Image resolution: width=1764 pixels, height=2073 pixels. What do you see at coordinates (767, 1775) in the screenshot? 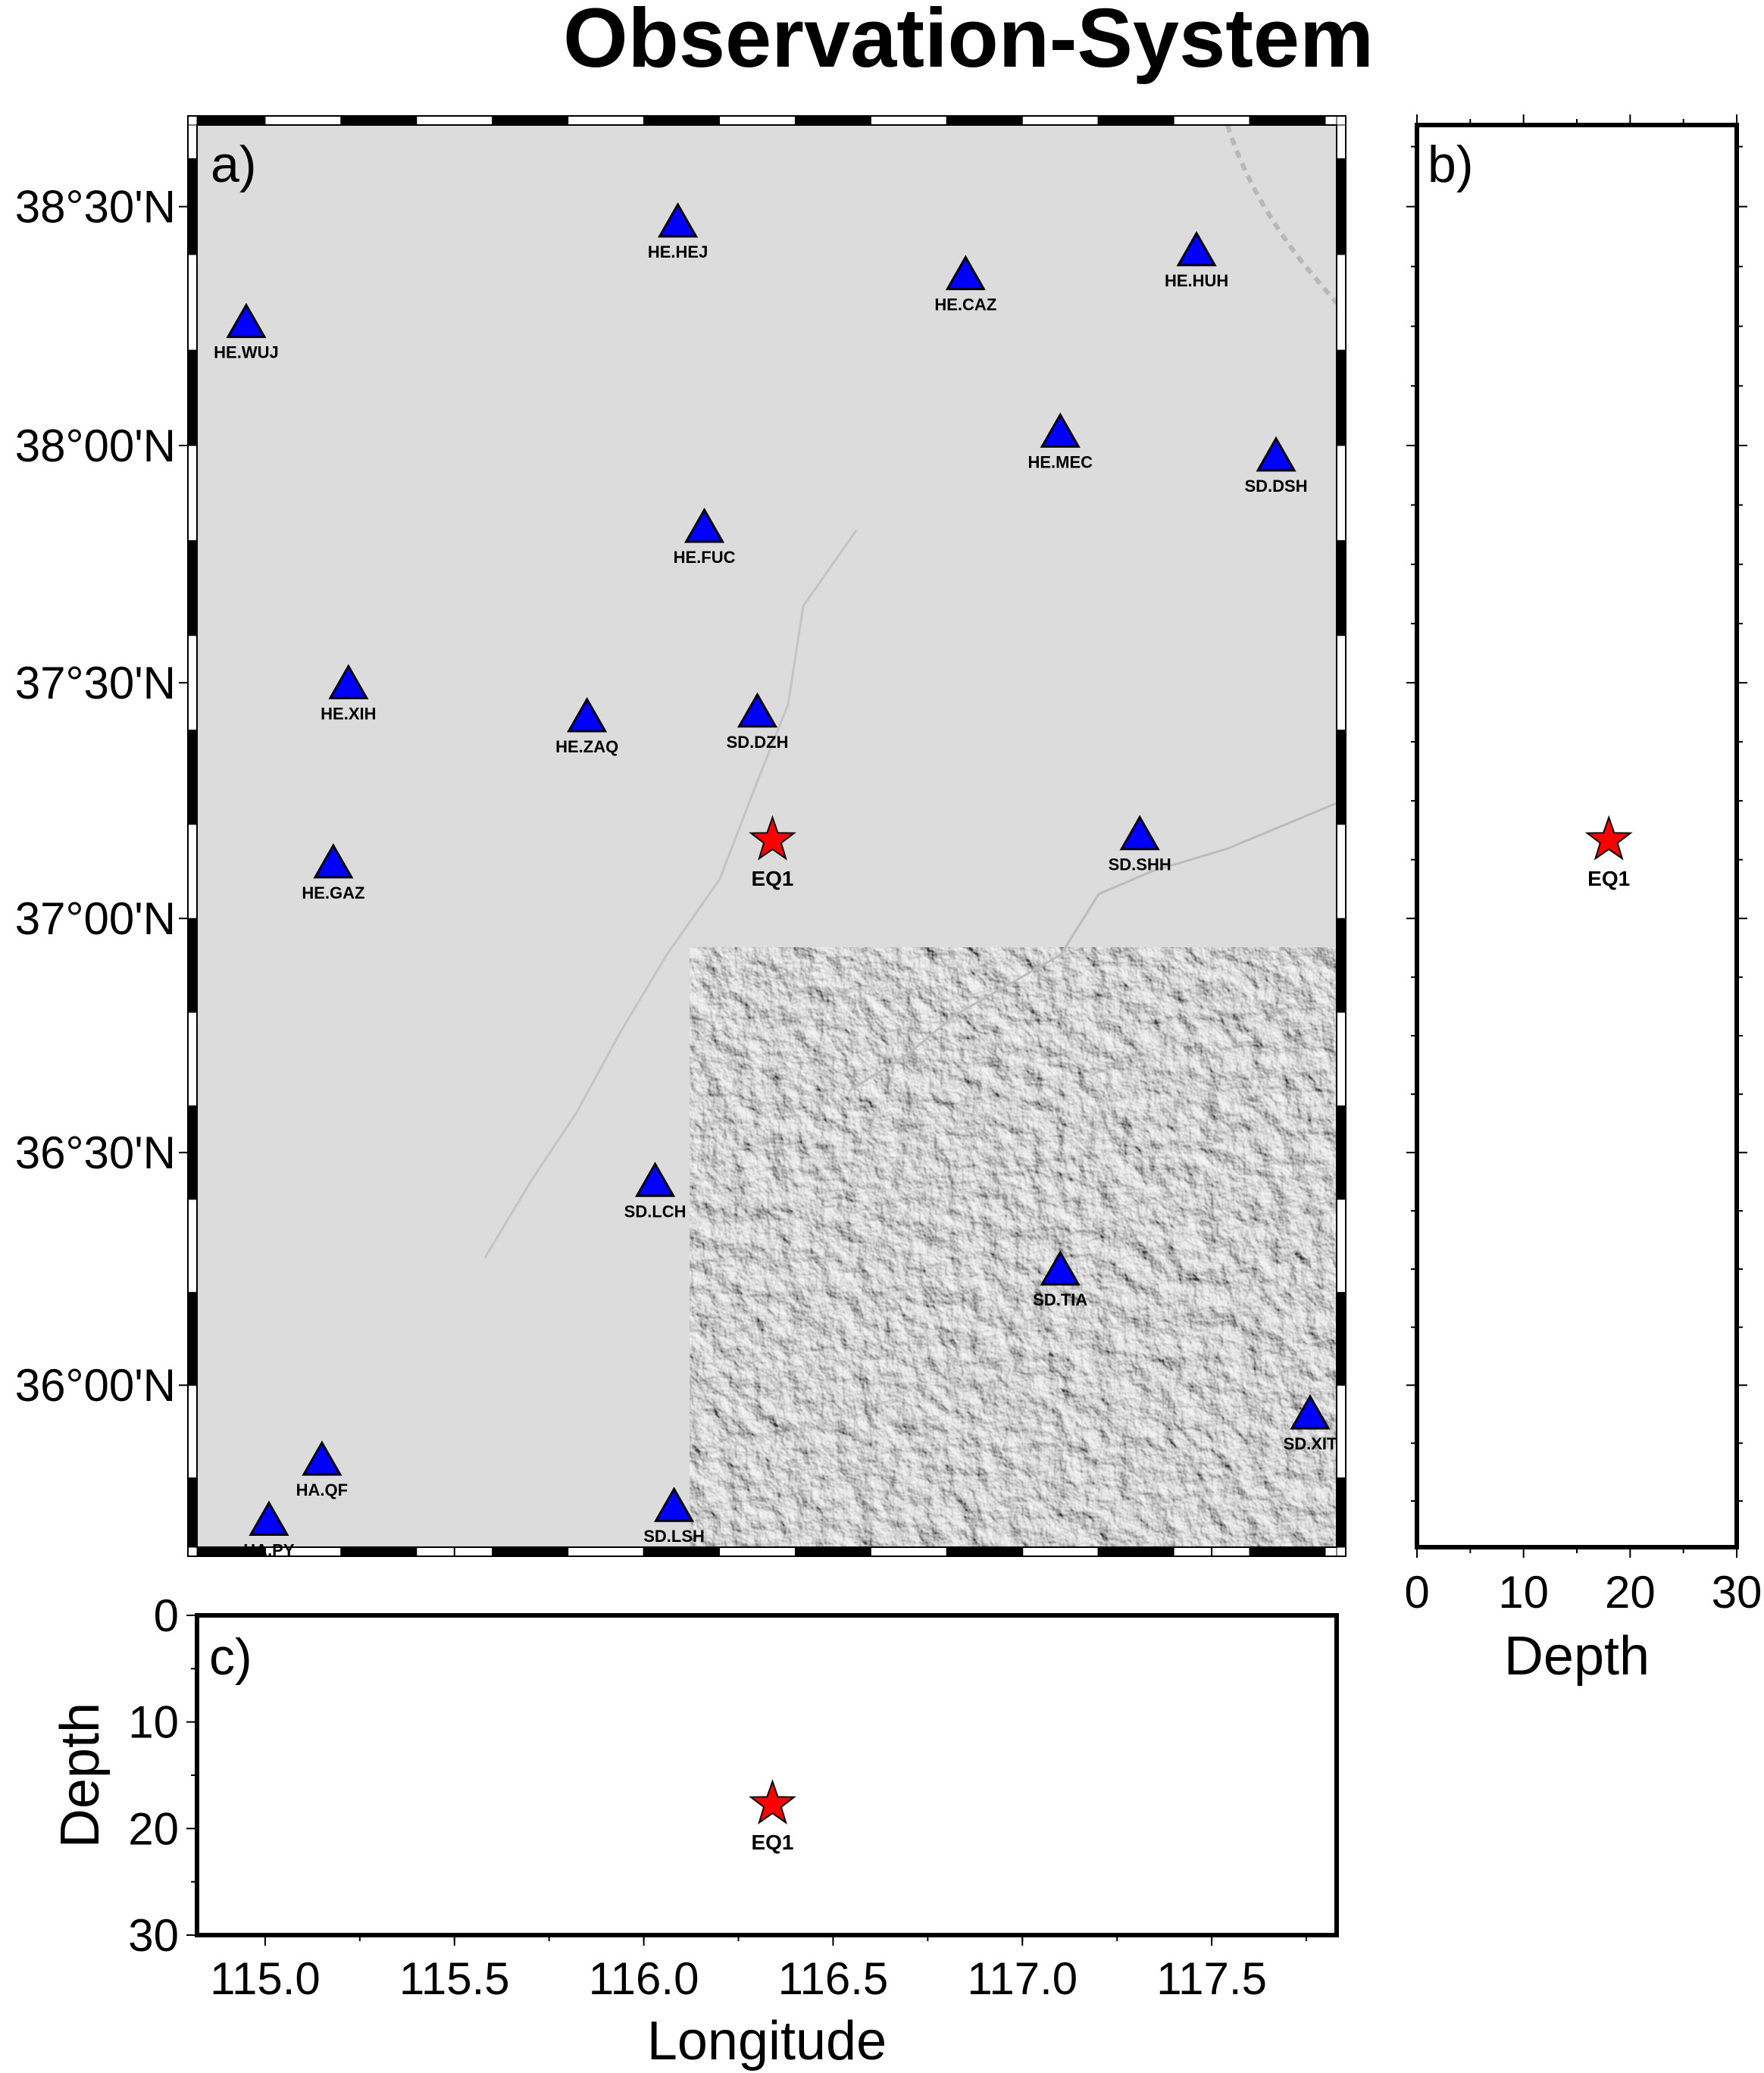
I see `panel-c-frame` at bounding box center [767, 1775].